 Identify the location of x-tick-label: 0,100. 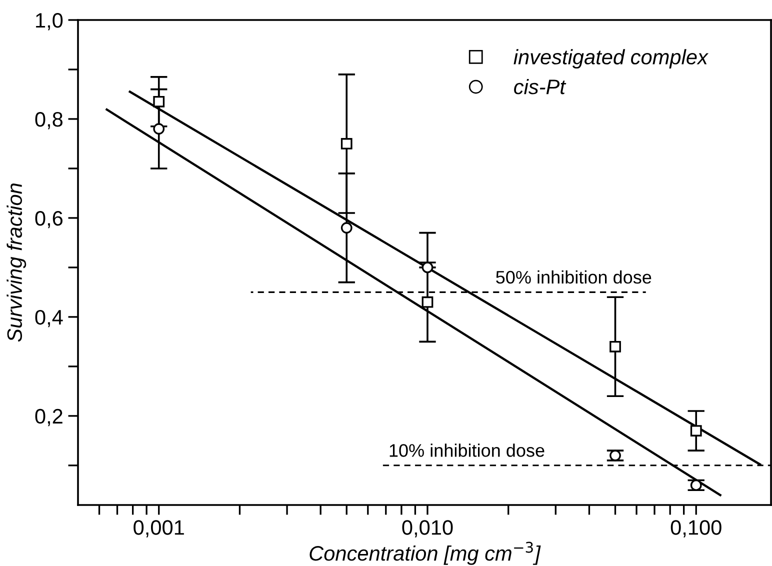
(696, 529).